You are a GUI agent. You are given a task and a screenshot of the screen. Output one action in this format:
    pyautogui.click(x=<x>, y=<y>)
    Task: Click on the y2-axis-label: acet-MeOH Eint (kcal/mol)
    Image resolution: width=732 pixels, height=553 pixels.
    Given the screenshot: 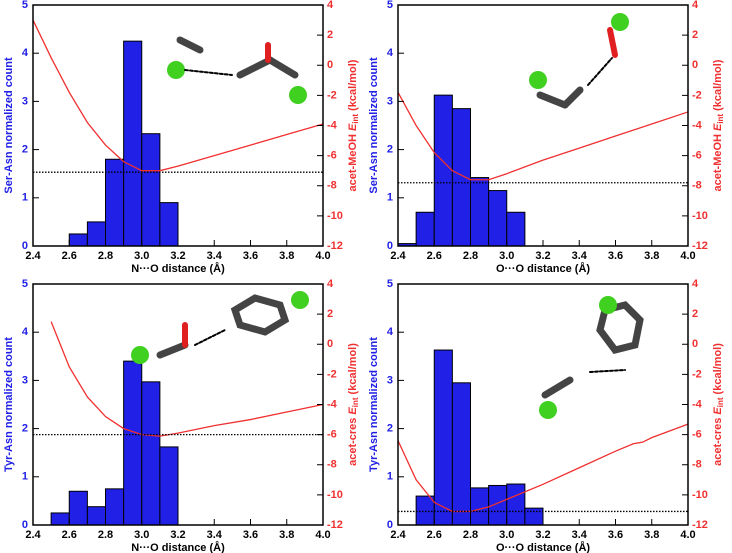 What is the action you would take?
    pyautogui.click(x=353, y=125)
    